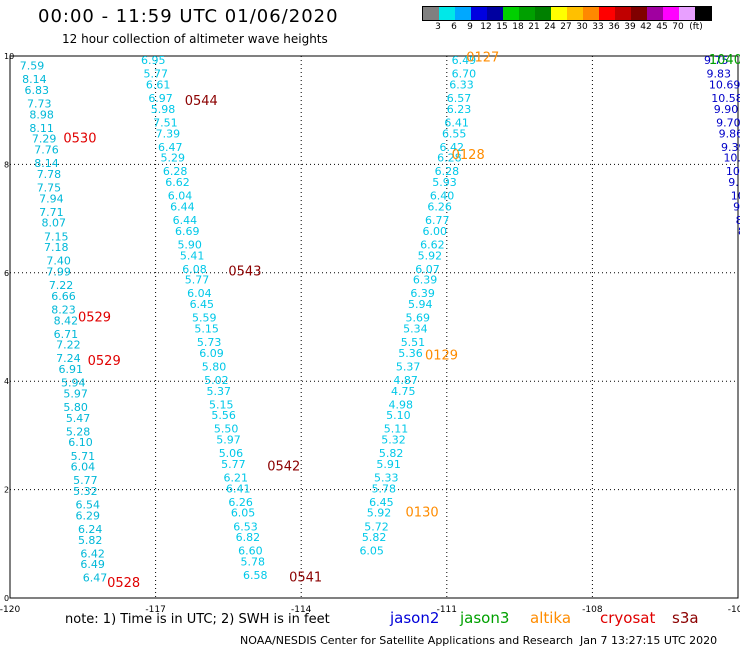  What do you see at coordinates (66, 320) in the screenshot?
I see `wave-height-point: 8.42` at bounding box center [66, 320].